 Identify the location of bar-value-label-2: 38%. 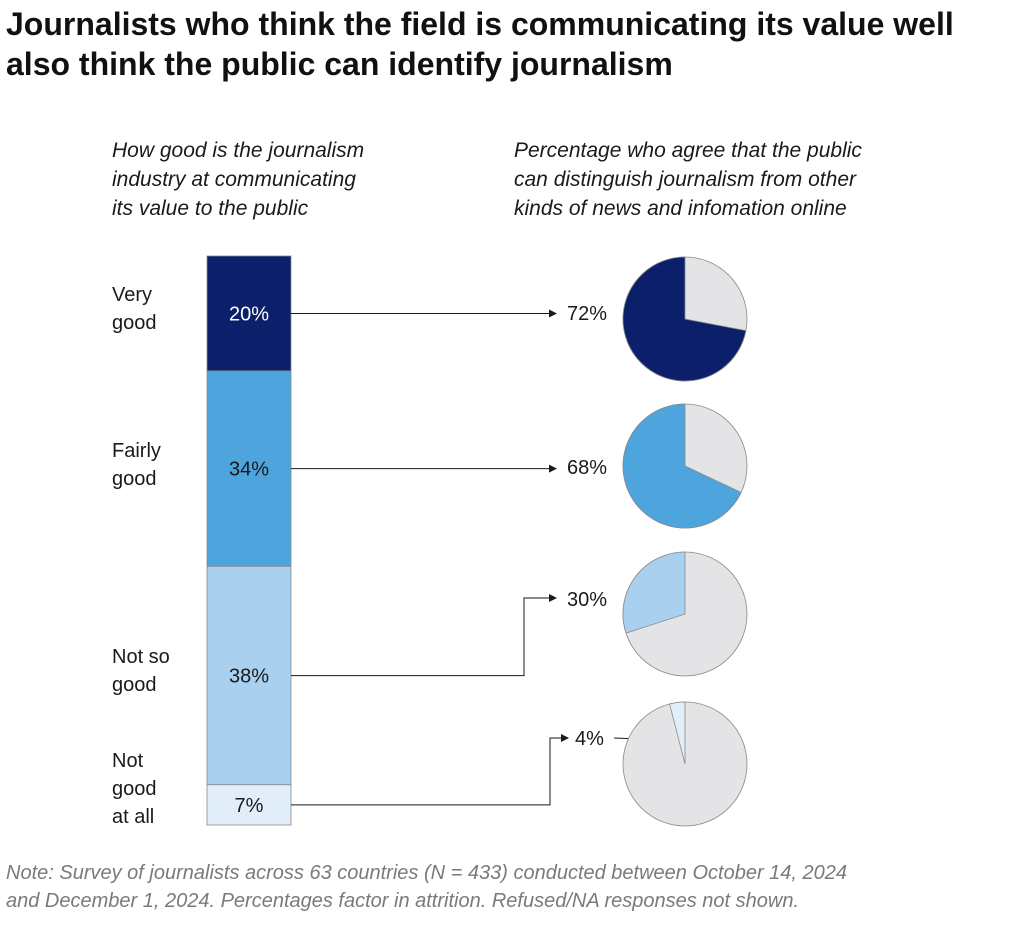
(249, 677).